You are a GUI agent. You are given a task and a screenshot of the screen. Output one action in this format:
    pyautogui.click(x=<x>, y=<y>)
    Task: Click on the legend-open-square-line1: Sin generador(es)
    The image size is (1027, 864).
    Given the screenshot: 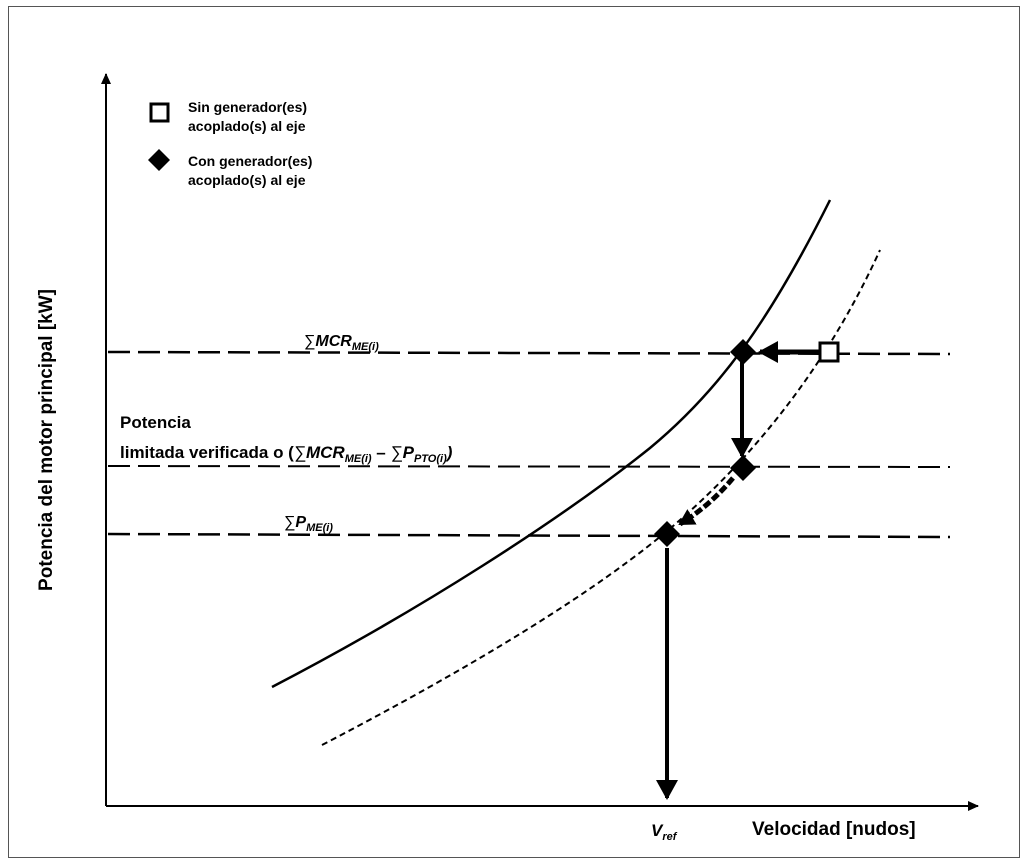 What is the action you would take?
    pyautogui.click(x=247, y=107)
    